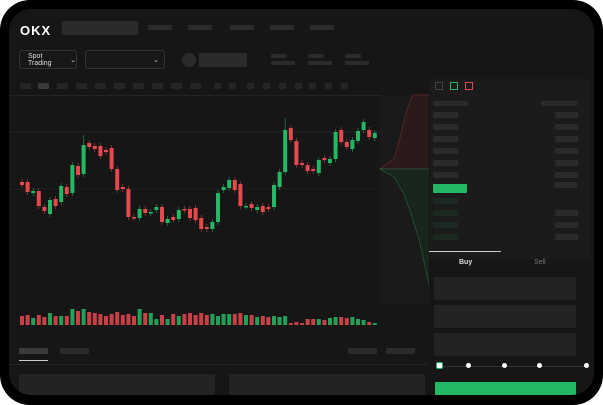 Image resolution: width=603 pixels, height=405 pixels. I want to click on market-dropdown: Spot Trading ⌄, so click(48, 59).